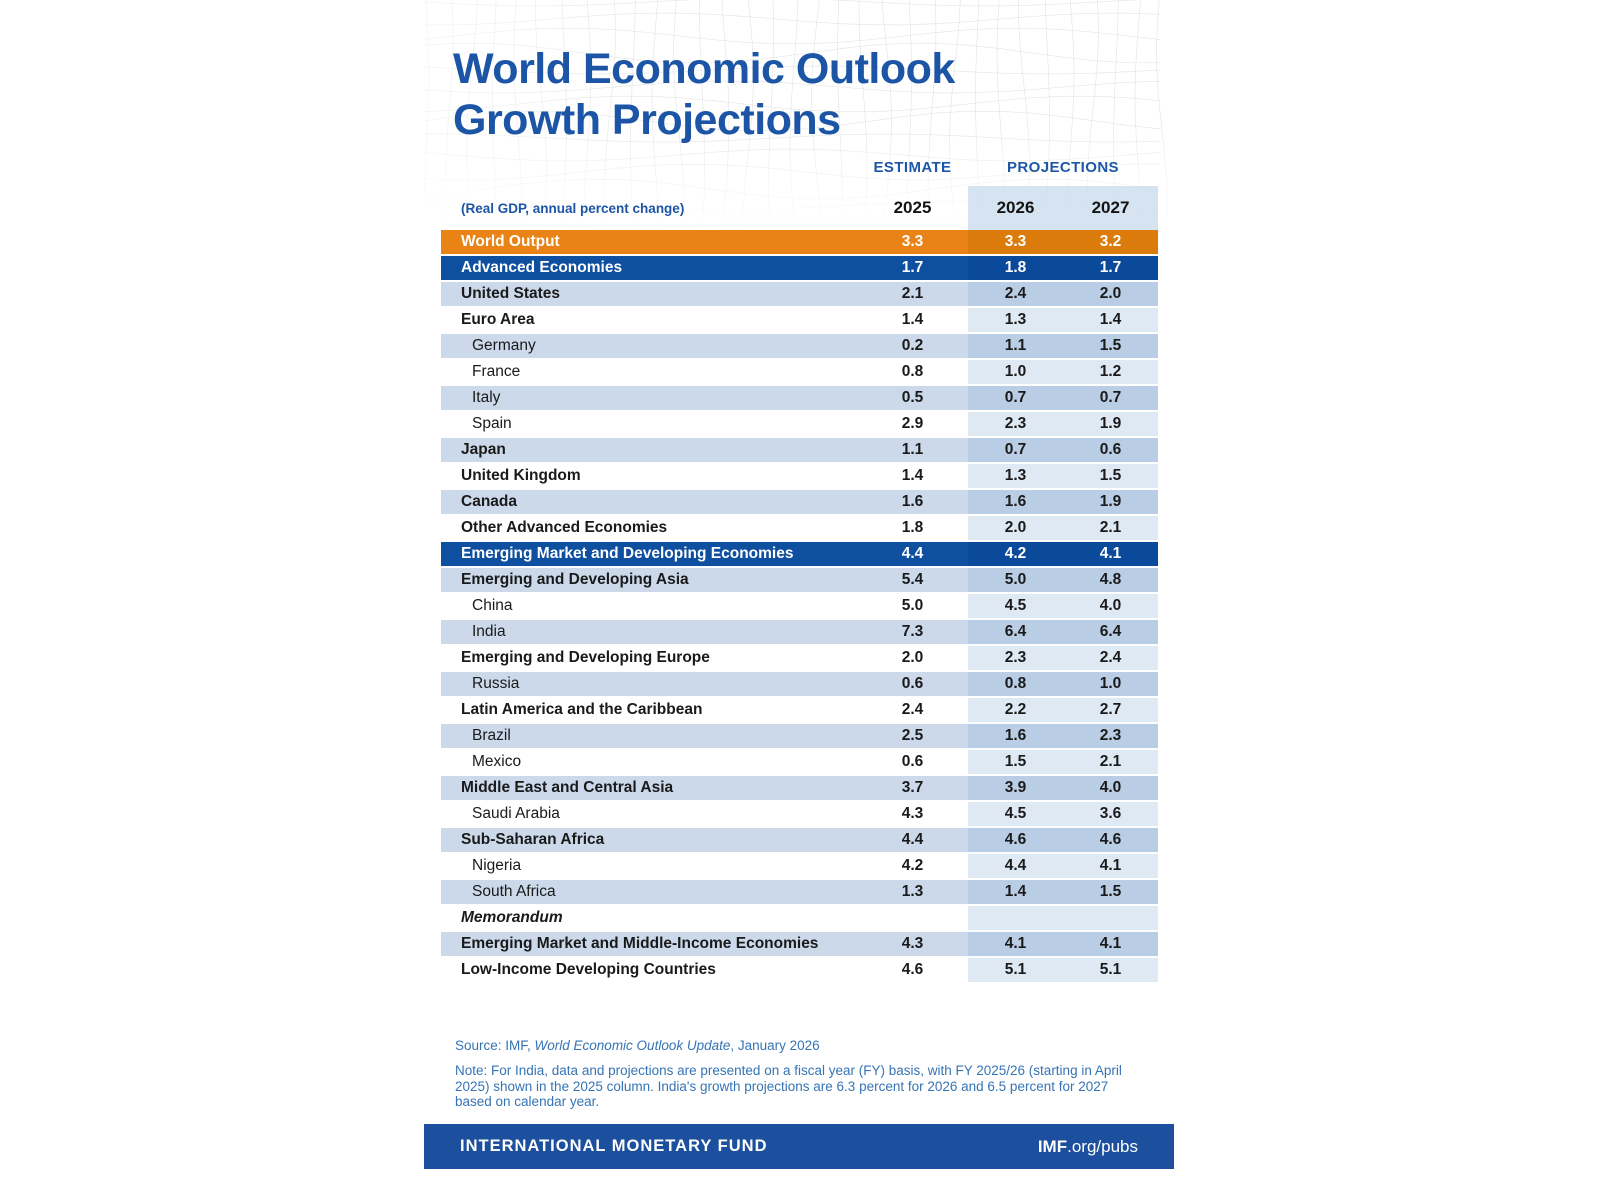 This screenshot has height=1200, width=1600. I want to click on value-2025: 5.0, so click(912, 605).